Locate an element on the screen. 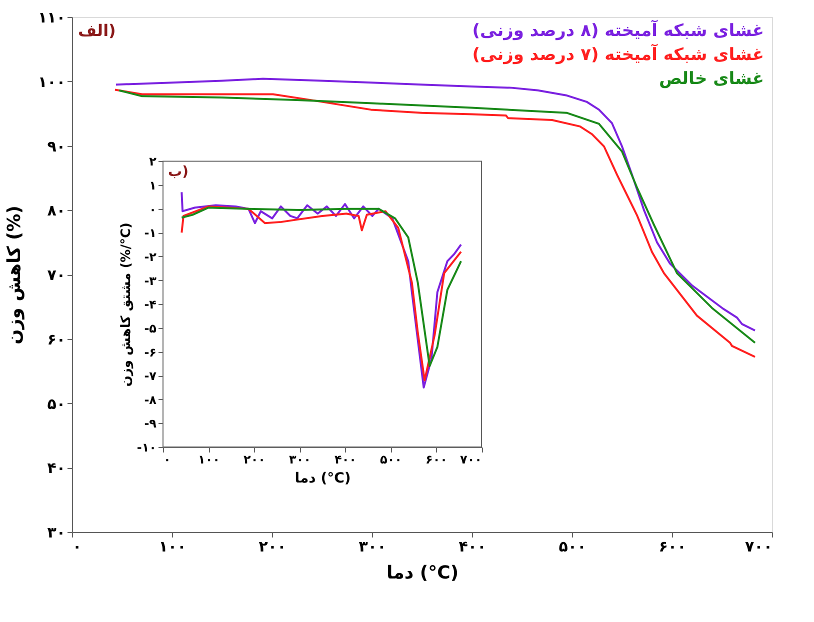  annotation: ب) is located at coordinates (178, 172).